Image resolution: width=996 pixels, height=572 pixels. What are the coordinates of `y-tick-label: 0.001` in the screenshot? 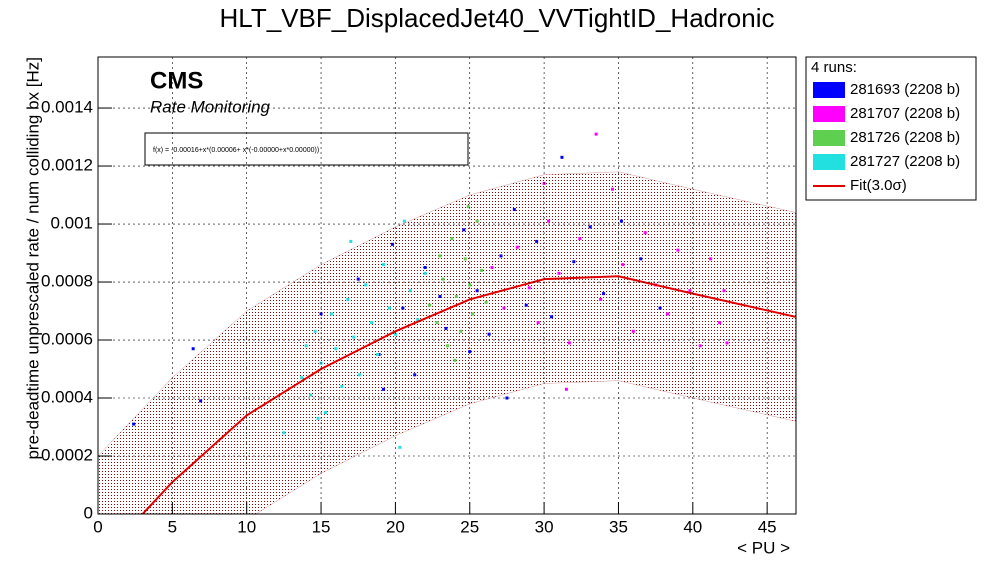 It's located at (71, 223).